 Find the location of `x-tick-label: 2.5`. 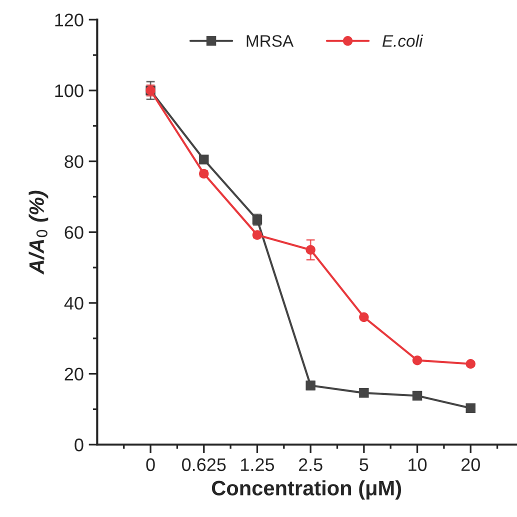

x-tick-label: 2.5 is located at coordinates (310, 465).